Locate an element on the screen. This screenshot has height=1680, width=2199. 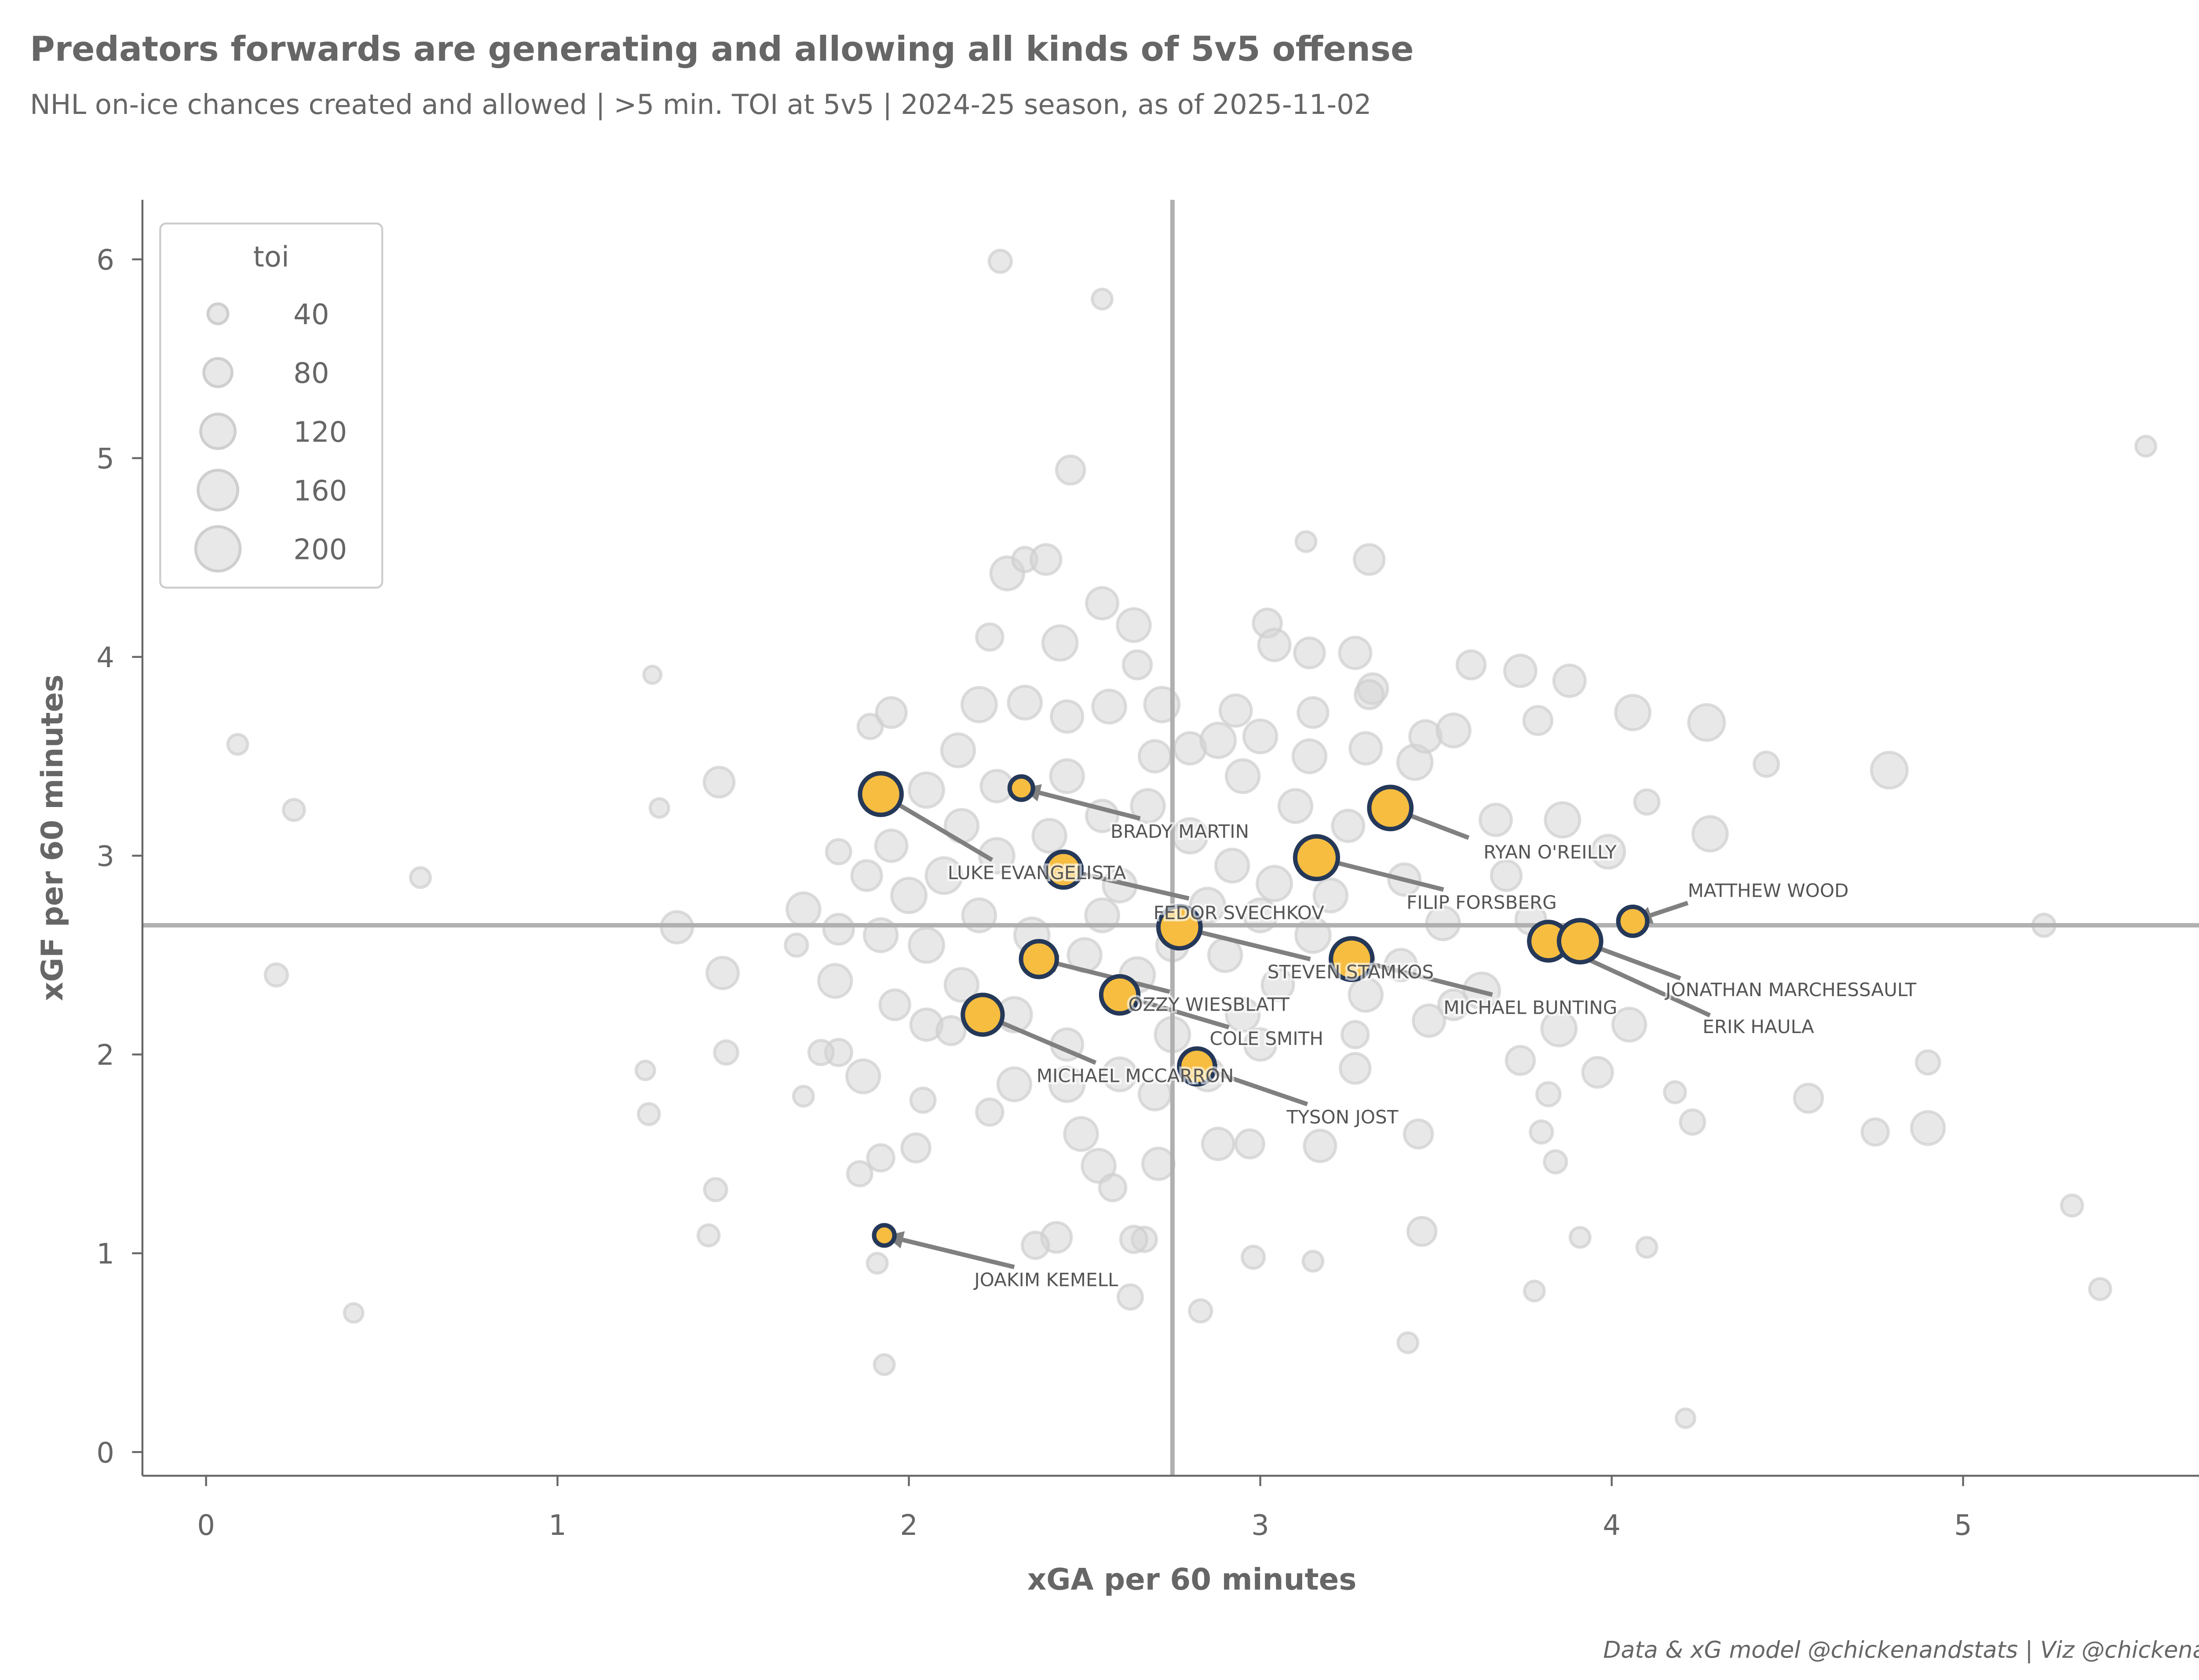
y-axis-label: xGF per 60 minutes is located at coordinates (52, 838).